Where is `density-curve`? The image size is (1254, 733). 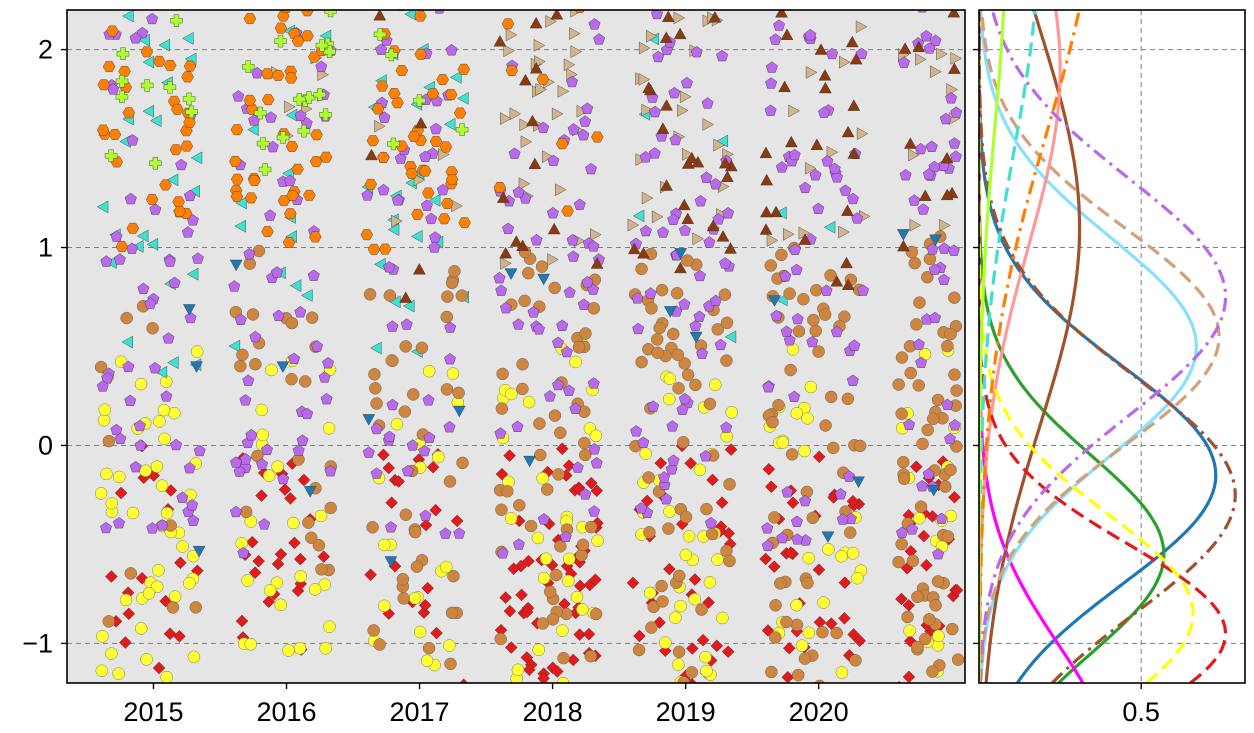 density-curve is located at coordinates (1072, 346).